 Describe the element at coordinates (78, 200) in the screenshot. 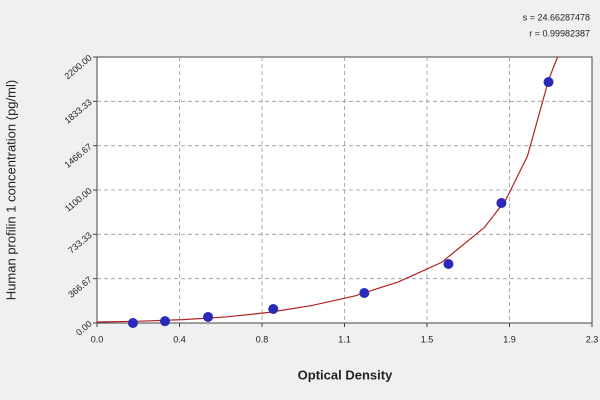

I see `y-tick-label: 1100.00` at that location.